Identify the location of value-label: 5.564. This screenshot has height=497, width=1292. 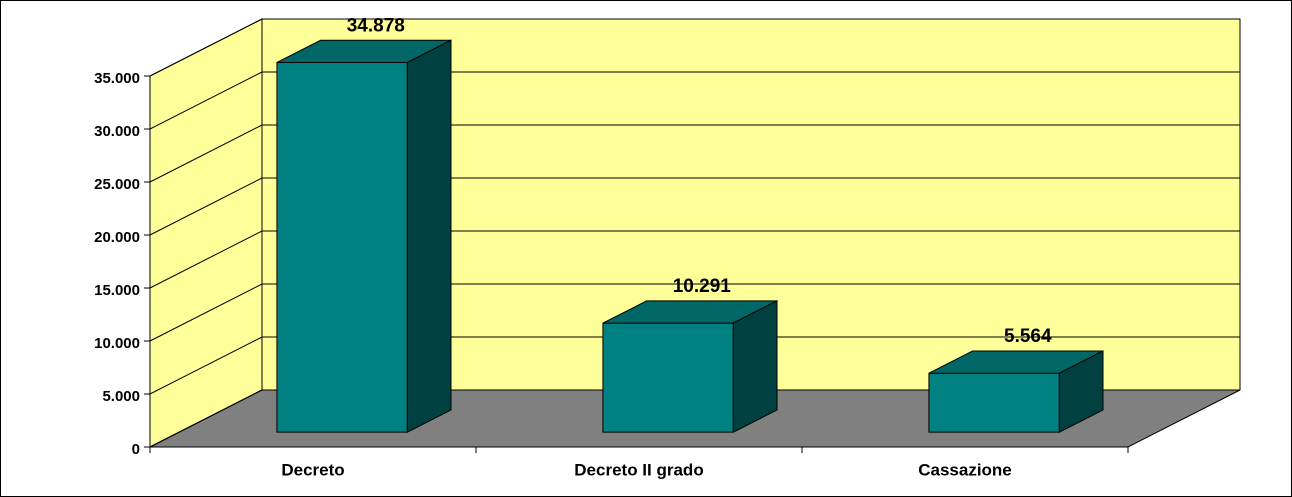
(1028, 336).